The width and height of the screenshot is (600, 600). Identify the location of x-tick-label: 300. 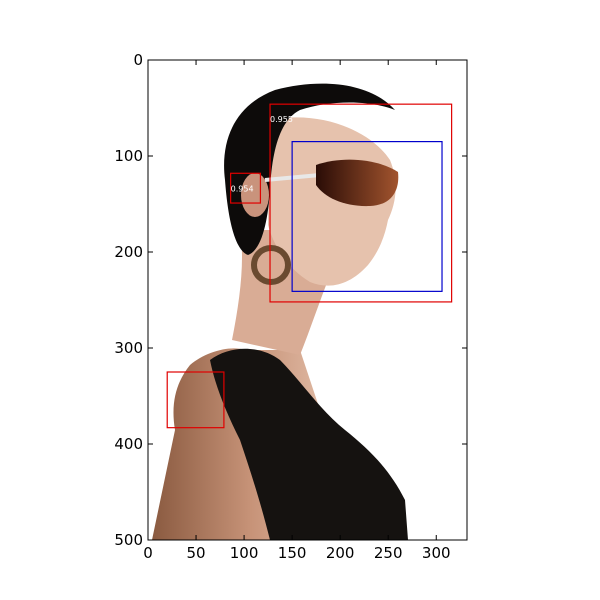
(436, 553).